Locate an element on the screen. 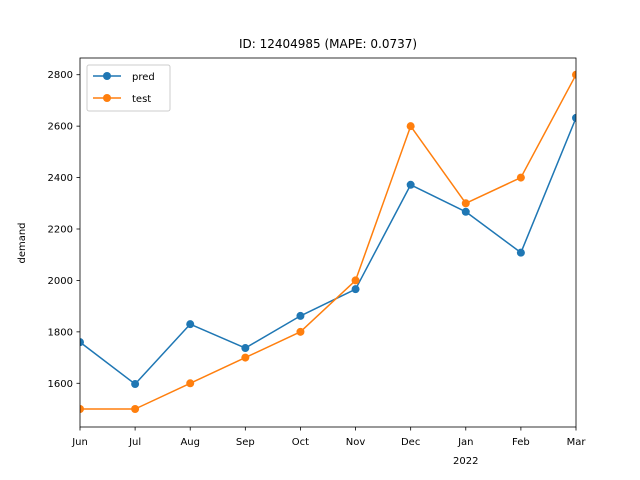 This screenshot has height=480, width=640. legend-entry-test: test is located at coordinates (122, 99).